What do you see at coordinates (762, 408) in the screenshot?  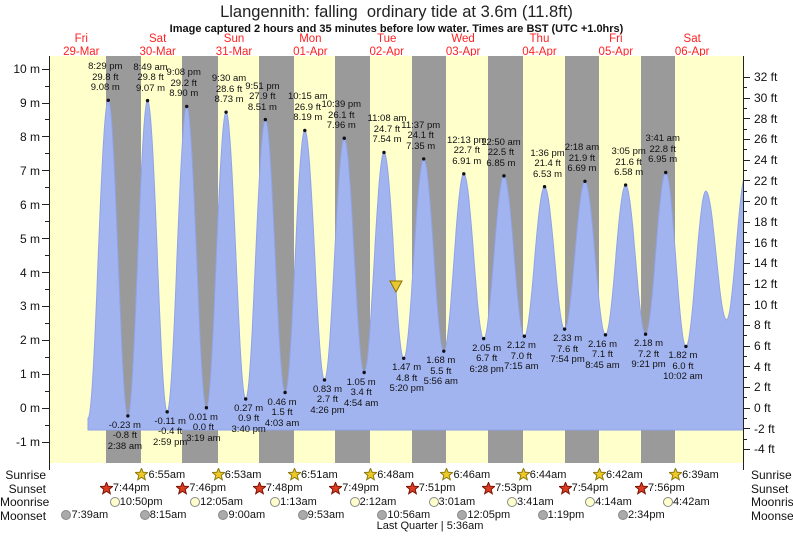 I see `right-axis-label: 0 ft` at bounding box center [762, 408].